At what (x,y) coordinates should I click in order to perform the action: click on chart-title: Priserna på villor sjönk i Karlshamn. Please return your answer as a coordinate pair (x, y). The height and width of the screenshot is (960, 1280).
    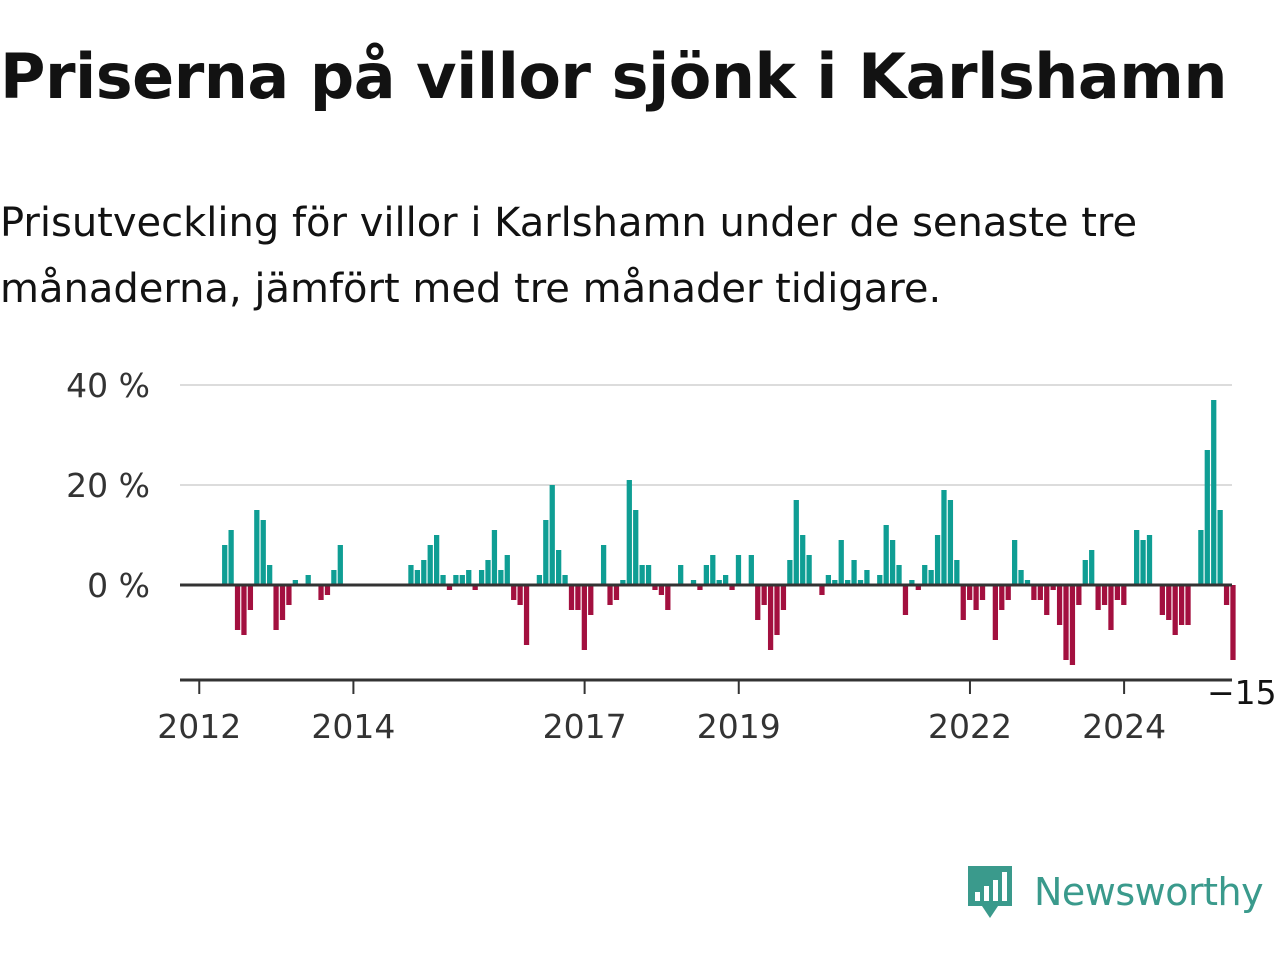
    Looking at the image, I should click on (613, 76).